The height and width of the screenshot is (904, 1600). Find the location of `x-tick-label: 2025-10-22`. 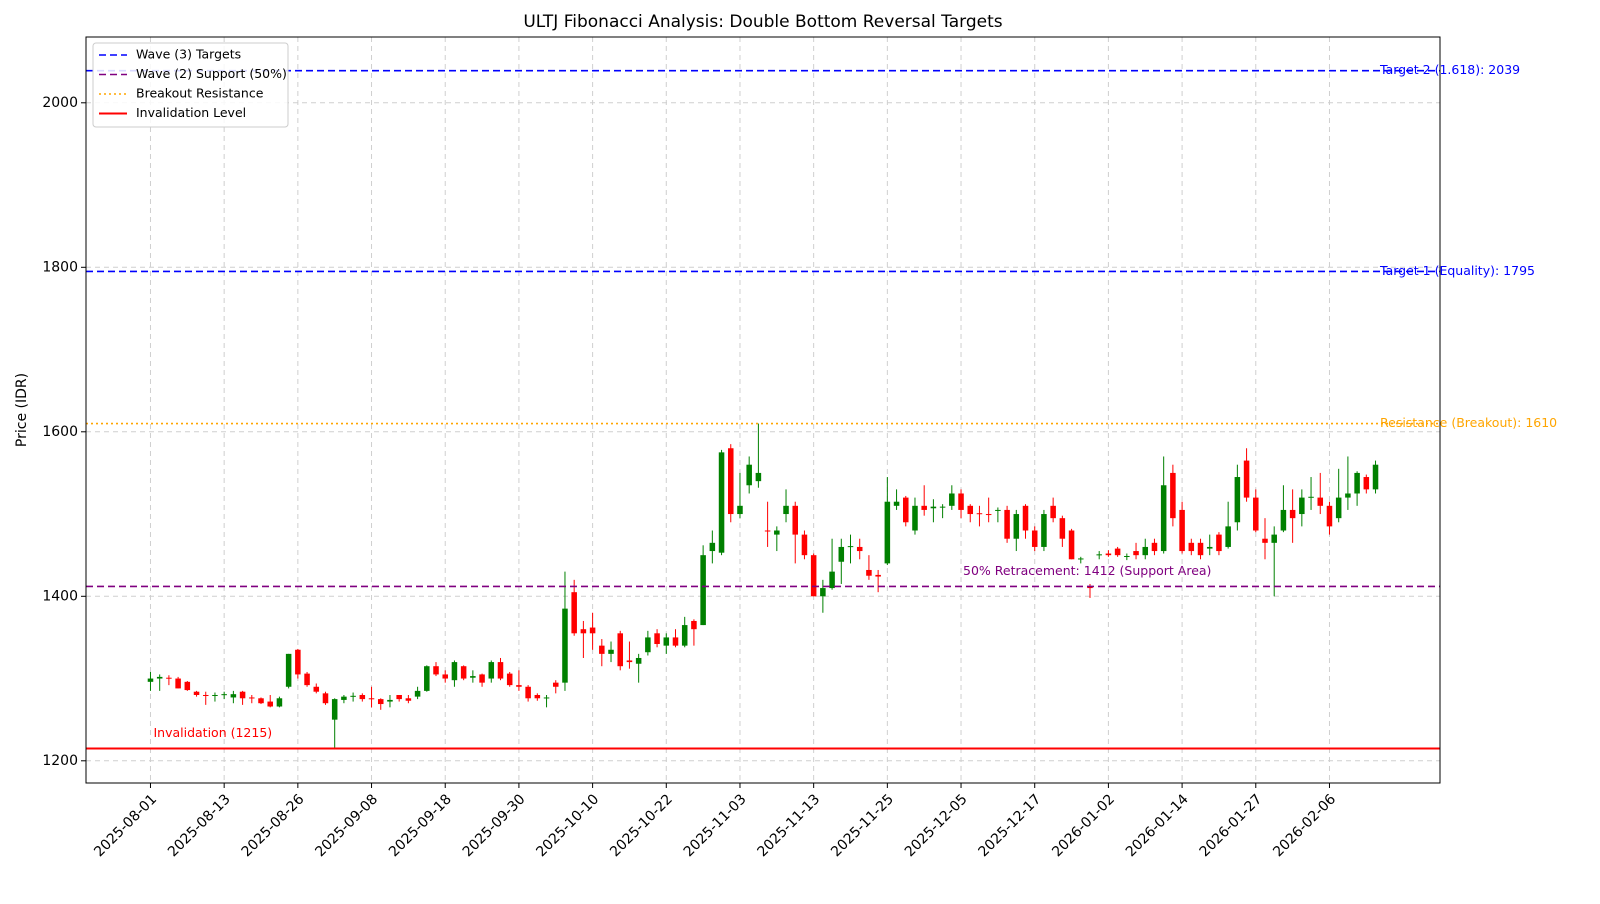

x-tick-label: 2025-10-22 is located at coordinates (641, 825).